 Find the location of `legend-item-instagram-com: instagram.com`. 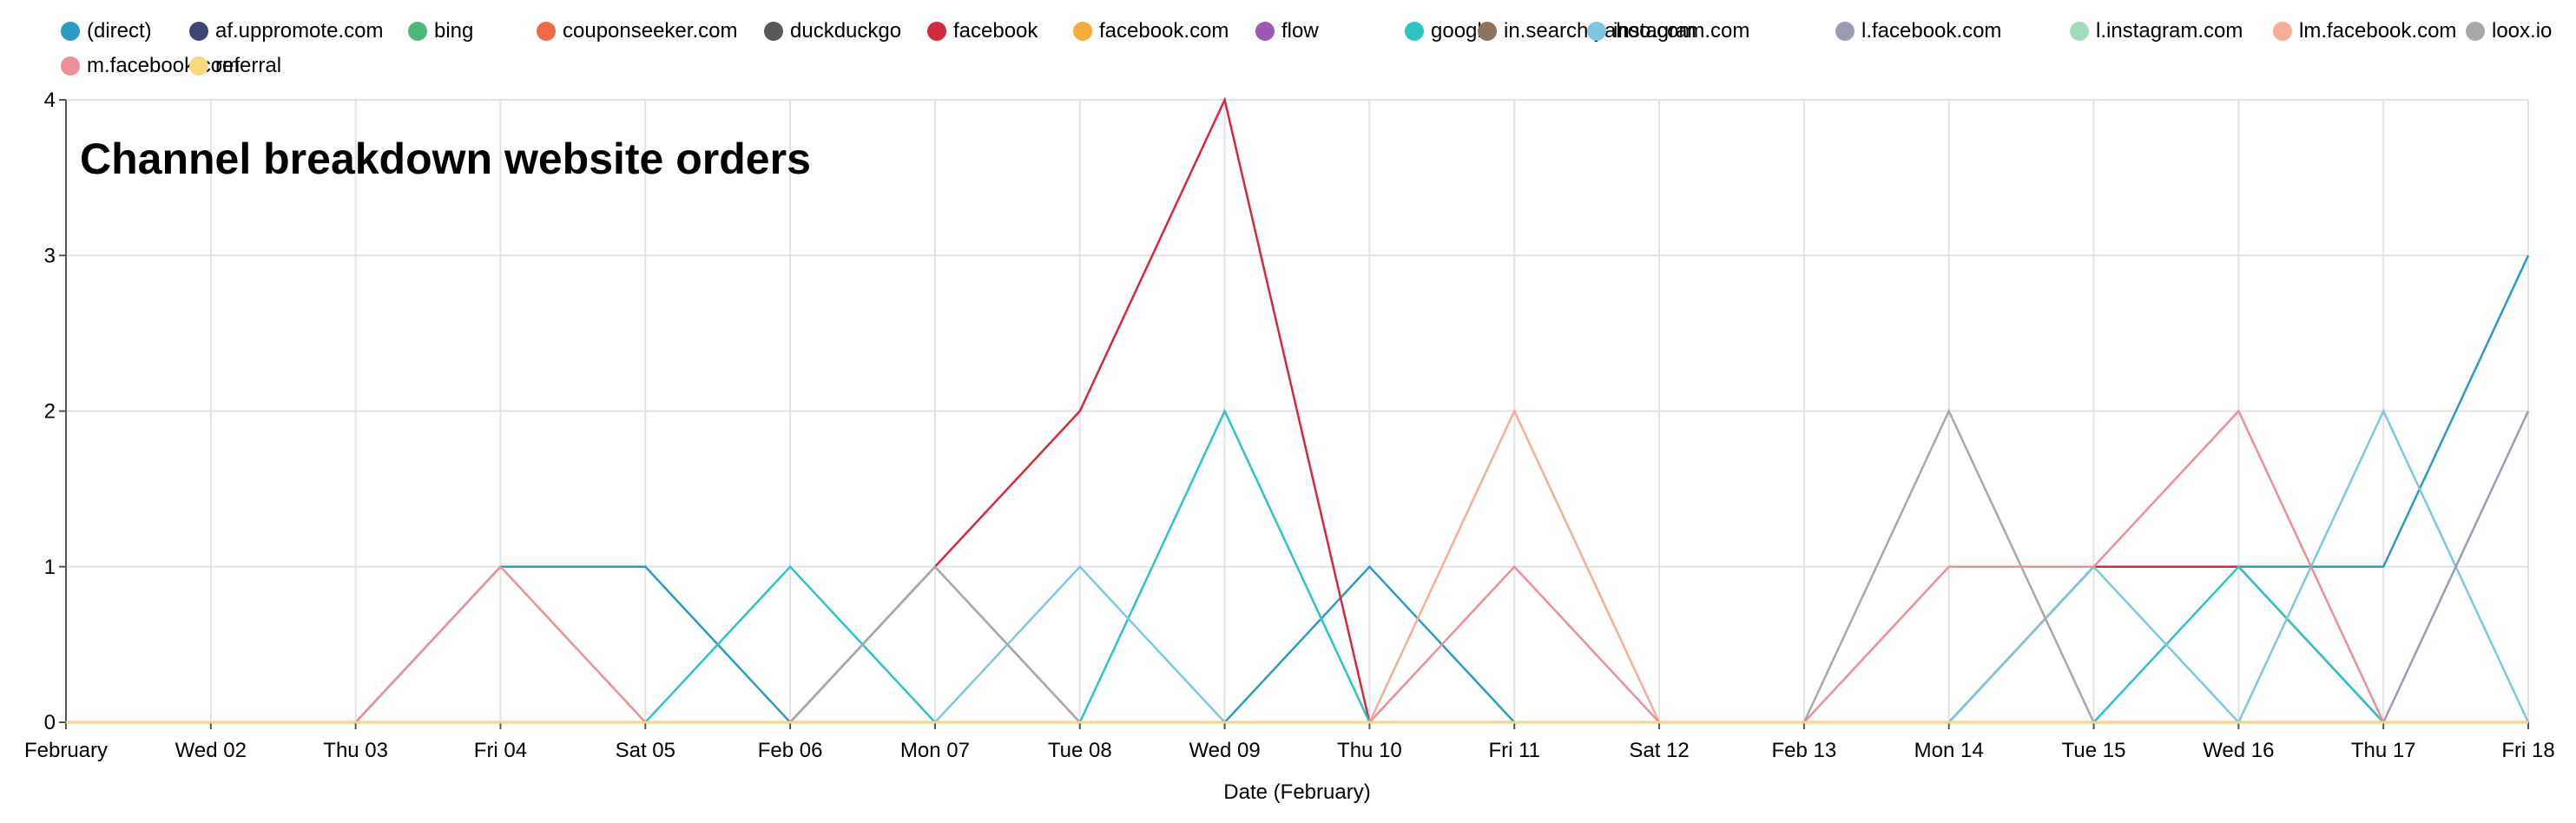

legend-item-instagram-com: instagram.com is located at coordinates (1668, 31).